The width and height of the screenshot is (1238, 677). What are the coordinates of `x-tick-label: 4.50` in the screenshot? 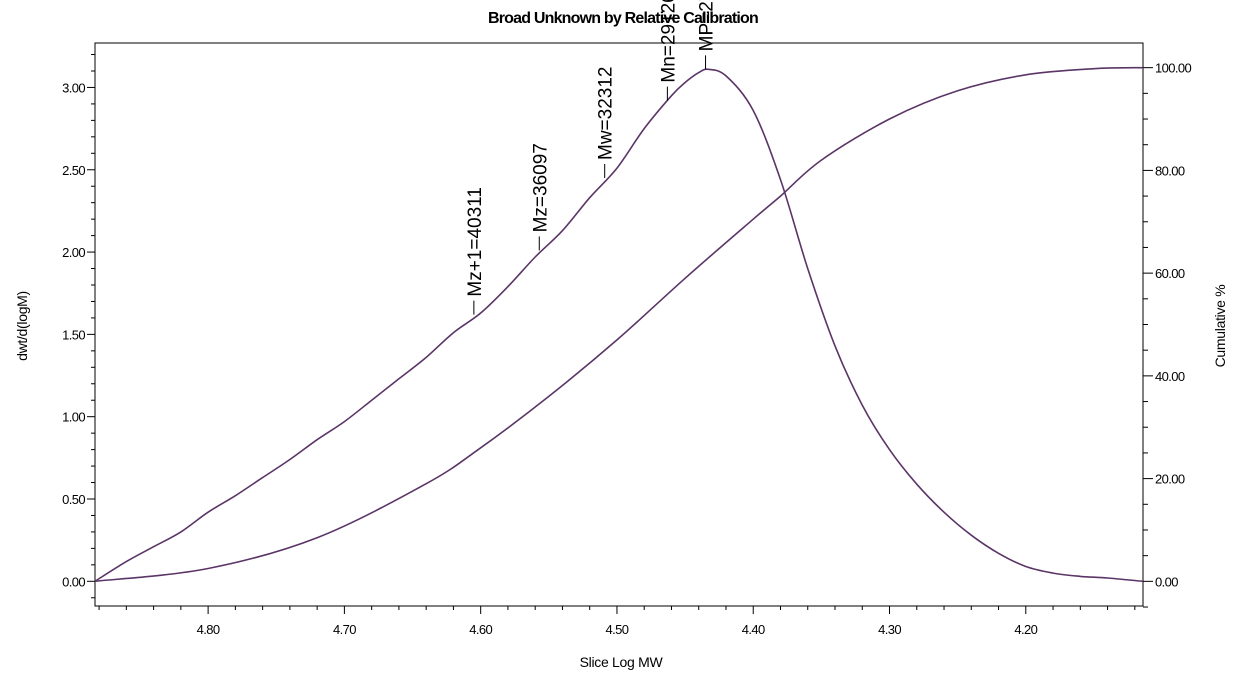 It's located at (617, 629).